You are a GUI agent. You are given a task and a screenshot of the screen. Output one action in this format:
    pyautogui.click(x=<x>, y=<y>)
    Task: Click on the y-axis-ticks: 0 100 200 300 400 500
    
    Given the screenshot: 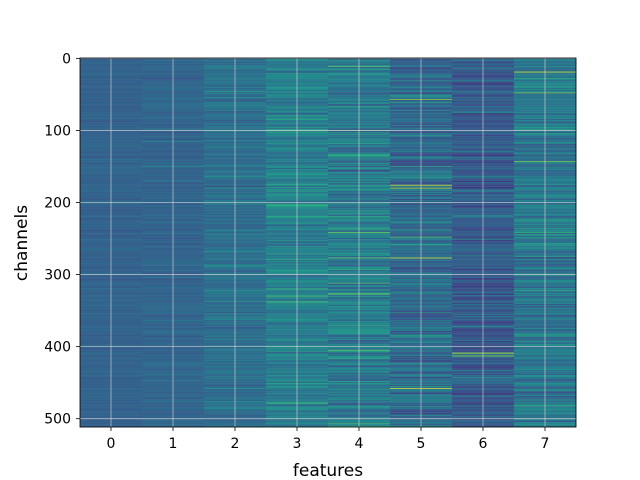 What is the action you would take?
    pyautogui.click(x=62, y=239)
    